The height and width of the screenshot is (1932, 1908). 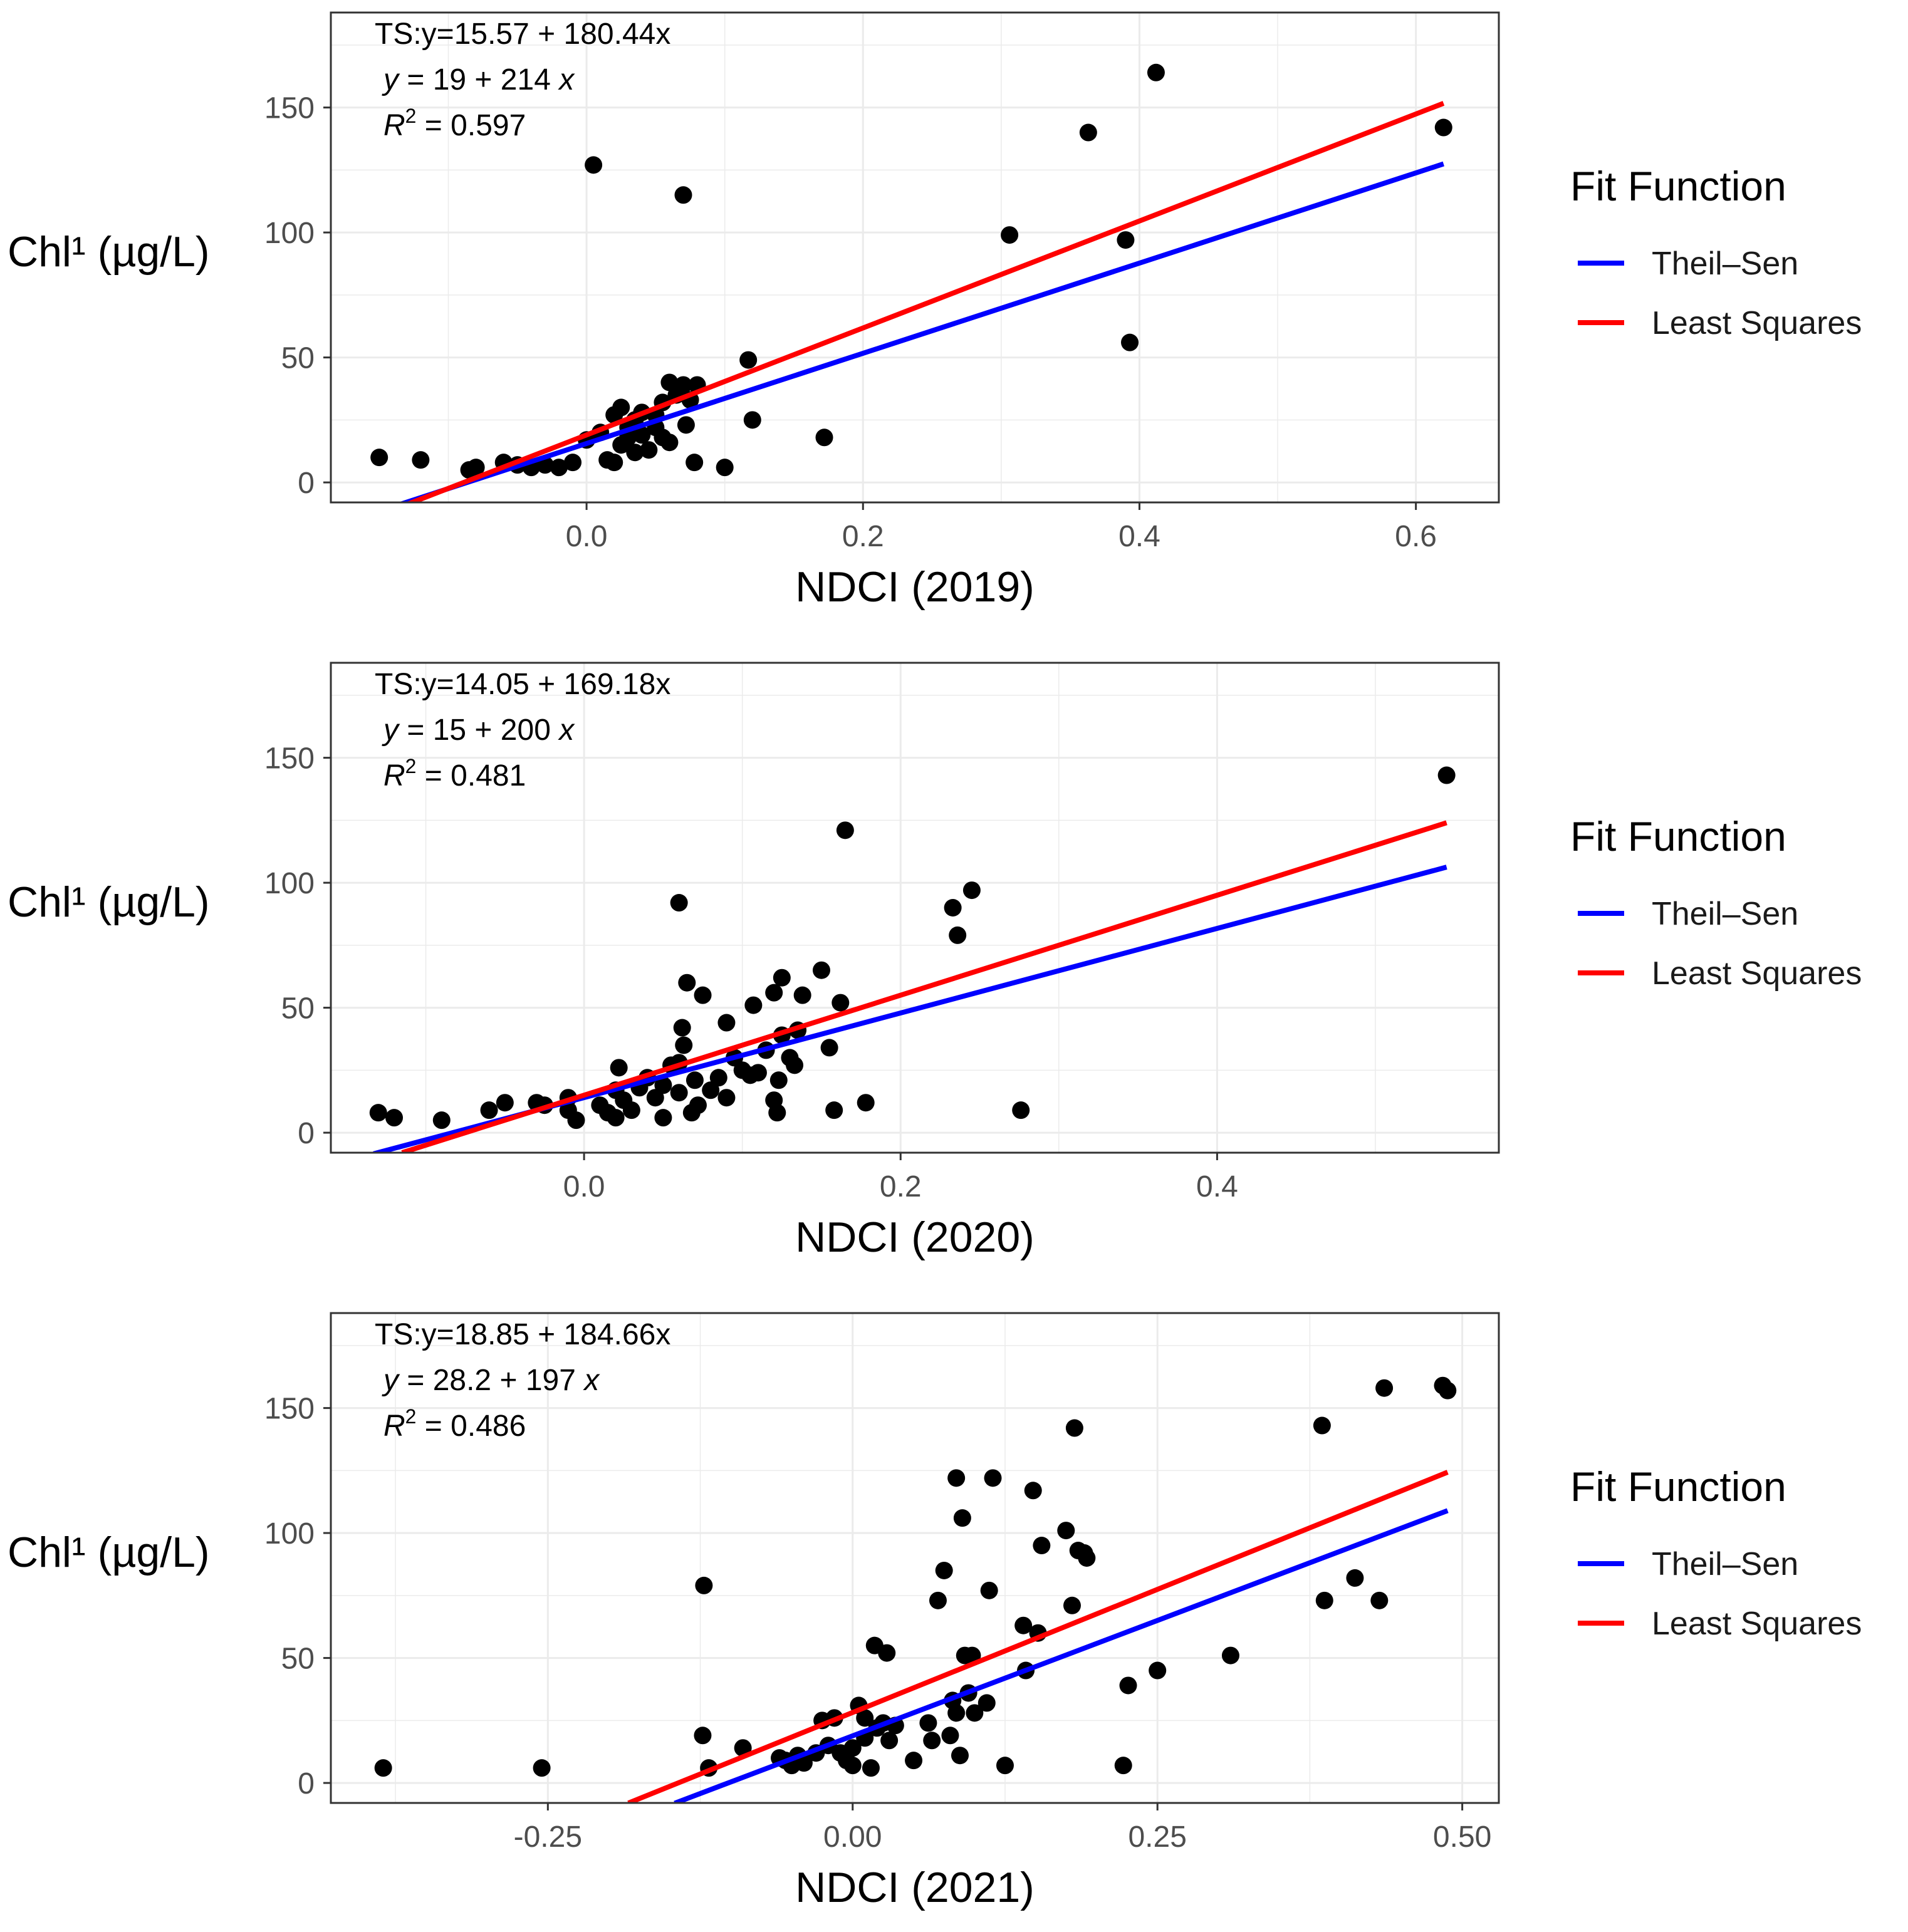 I want to click on least-squares-equation: y = 28.2 + 197 x, so click(x=491, y=1380).